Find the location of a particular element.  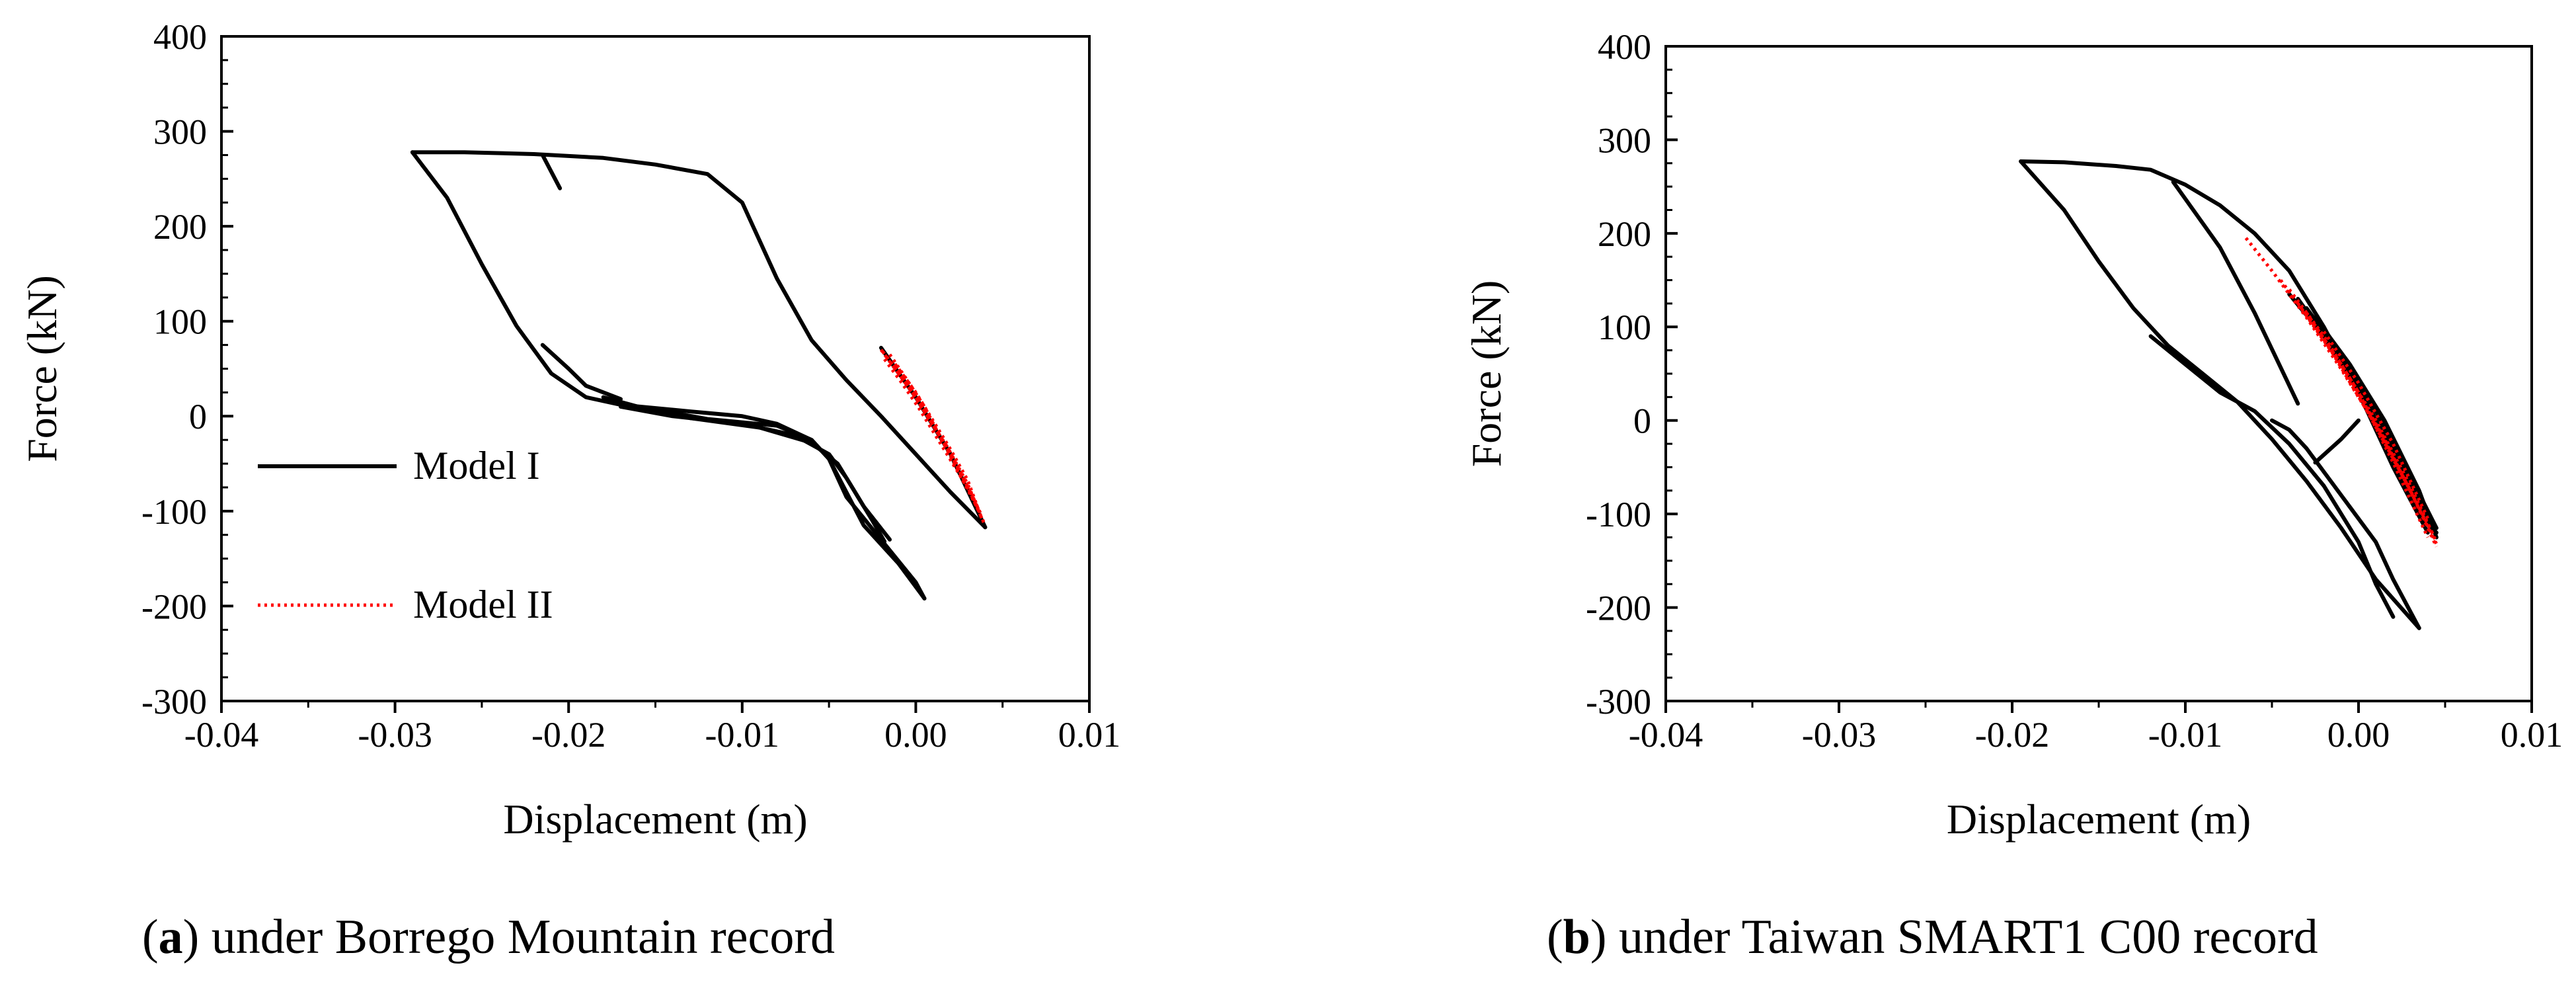

caption-b: (b) under Taiwan SMART1 C00 record is located at coordinates (1932, 937).